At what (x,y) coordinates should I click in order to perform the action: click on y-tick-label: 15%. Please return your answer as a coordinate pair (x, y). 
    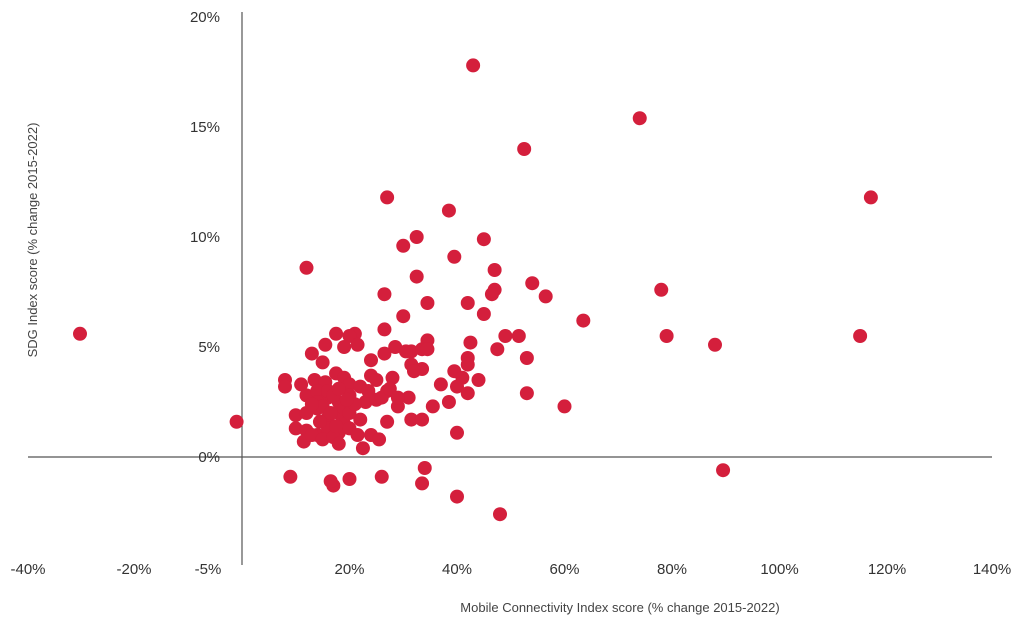
    Looking at the image, I should click on (205, 127).